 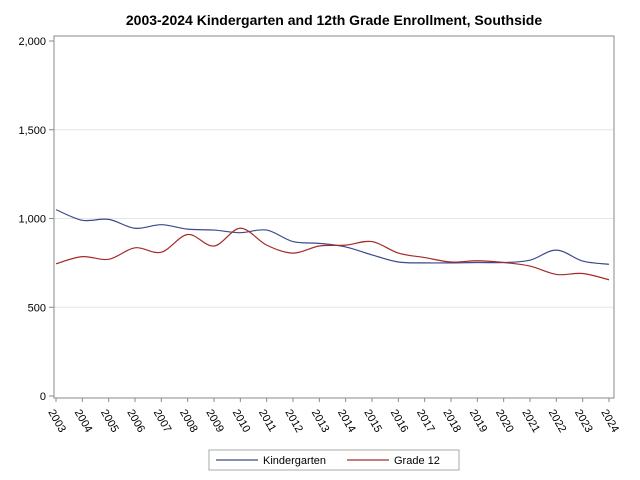 What do you see at coordinates (56, 421) in the screenshot?
I see `x-tick-label: 2003` at bounding box center [56, 421].